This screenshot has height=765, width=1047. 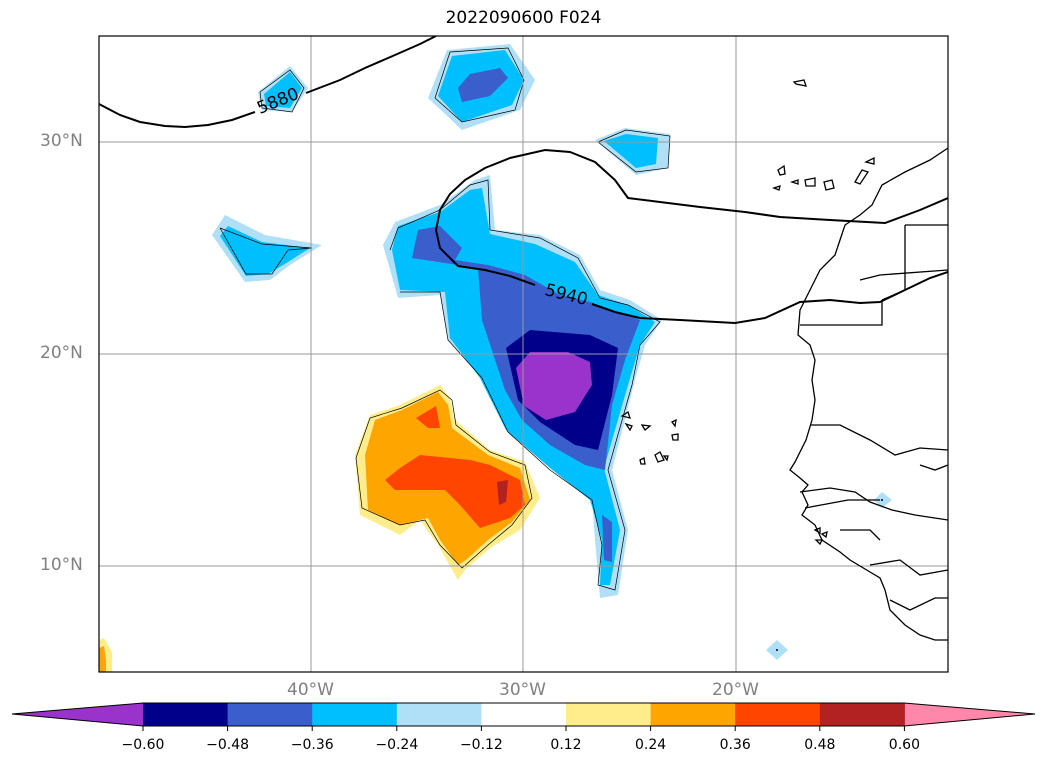 I want to click on colorbar-tick-label: 0.48, so click(x=820, y=745).